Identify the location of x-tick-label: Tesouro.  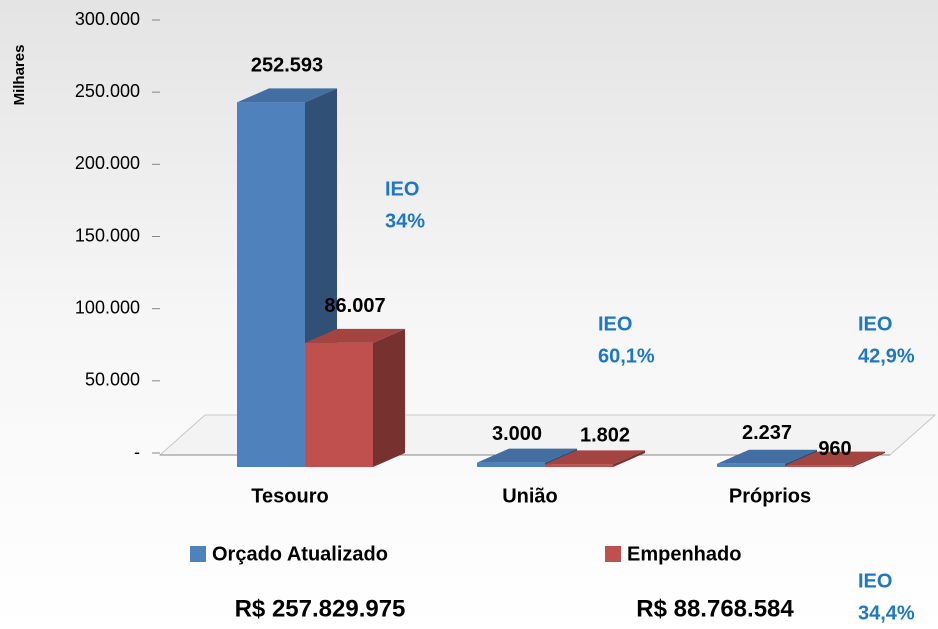
(289, 496).